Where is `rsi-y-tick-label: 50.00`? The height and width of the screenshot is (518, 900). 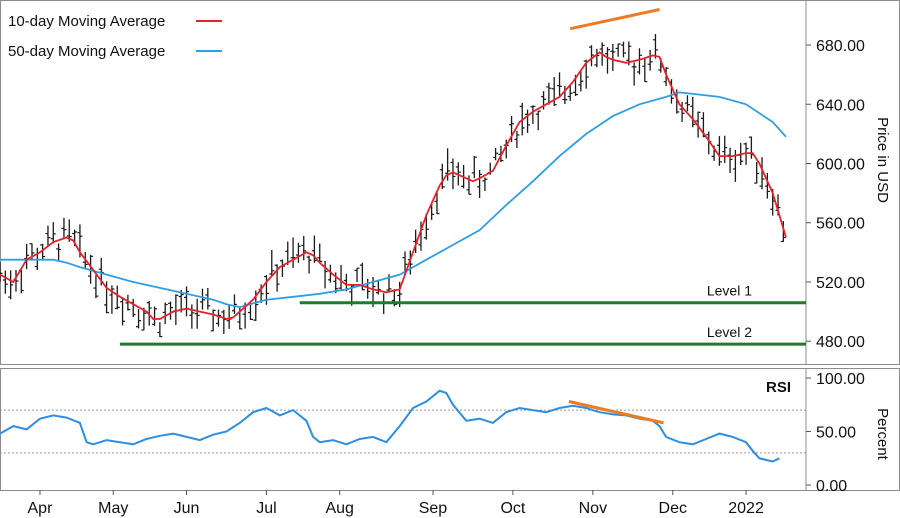
rsi-y-tick-label: 50.00 is located at coordinates (836, 433).